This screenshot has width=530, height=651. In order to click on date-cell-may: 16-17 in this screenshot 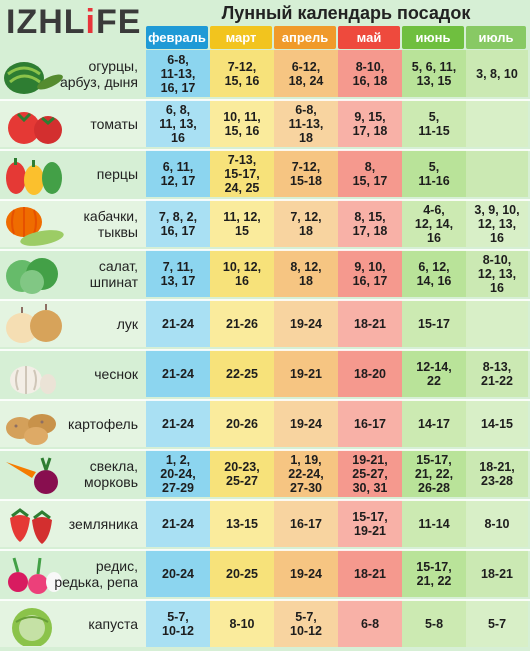, I will do `click(370, 423)`.